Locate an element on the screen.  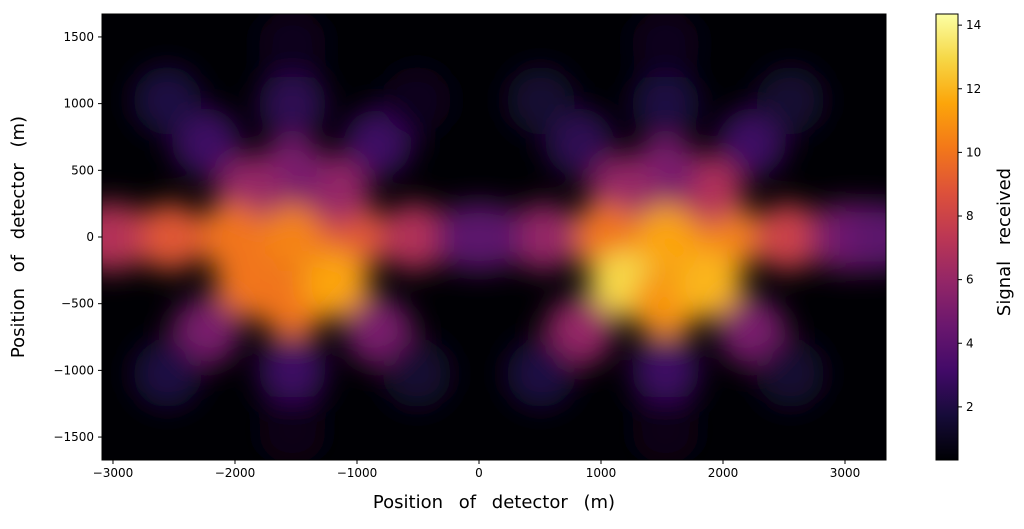
x-tick-label: 1000 is located at coordinates (601, 473).